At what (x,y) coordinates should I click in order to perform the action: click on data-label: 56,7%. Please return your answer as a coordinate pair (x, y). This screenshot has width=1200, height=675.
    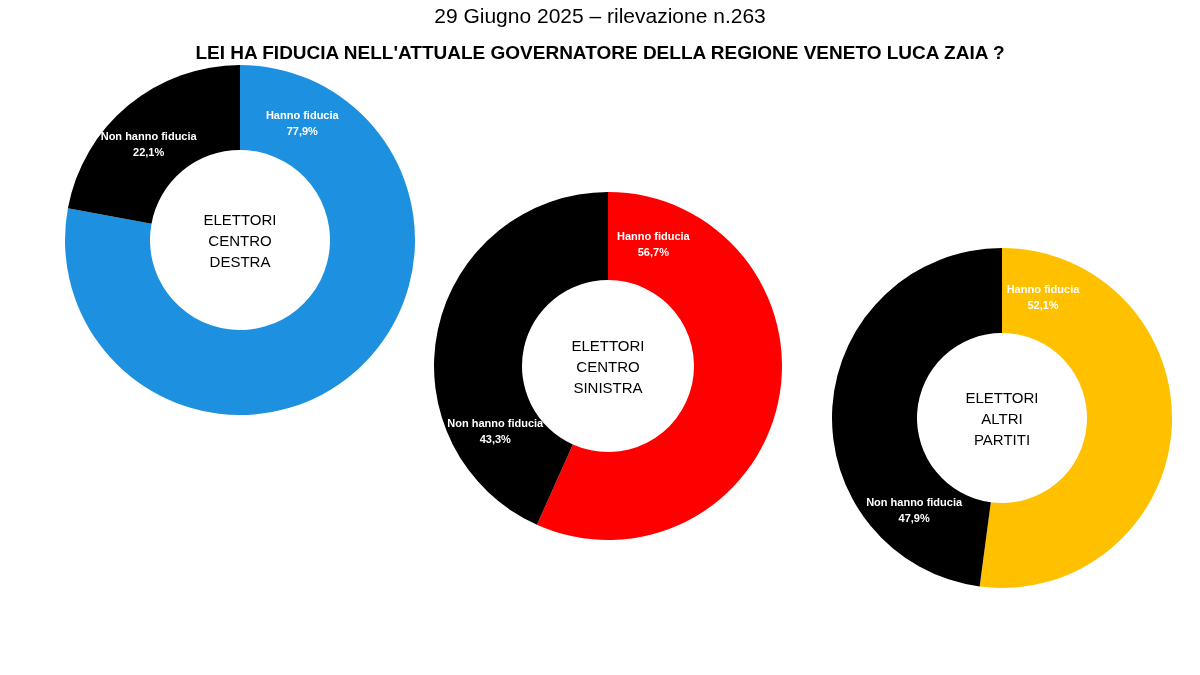
    Looking at the image, I should click on (653, 252).